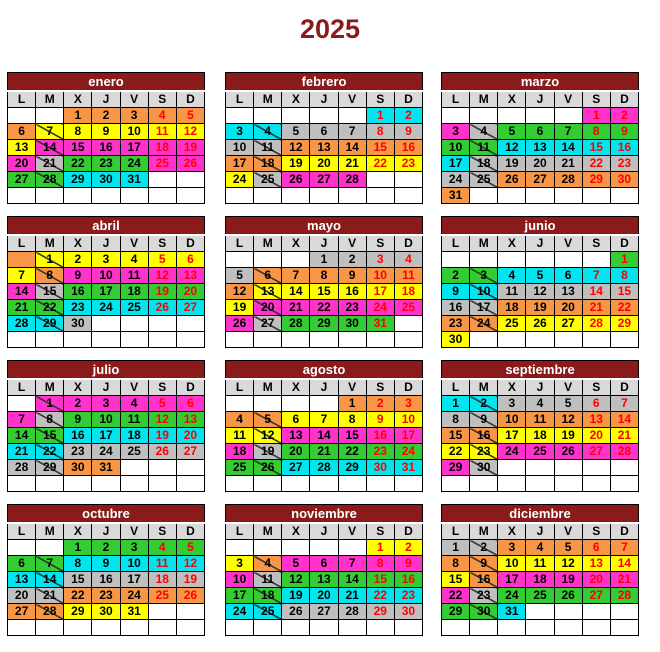 This screenshot has height=652, width=660. What do you see at coordinates (540, 131) in the screenshot?
I see `day-cell: 6` at bounding box center [540, 131].